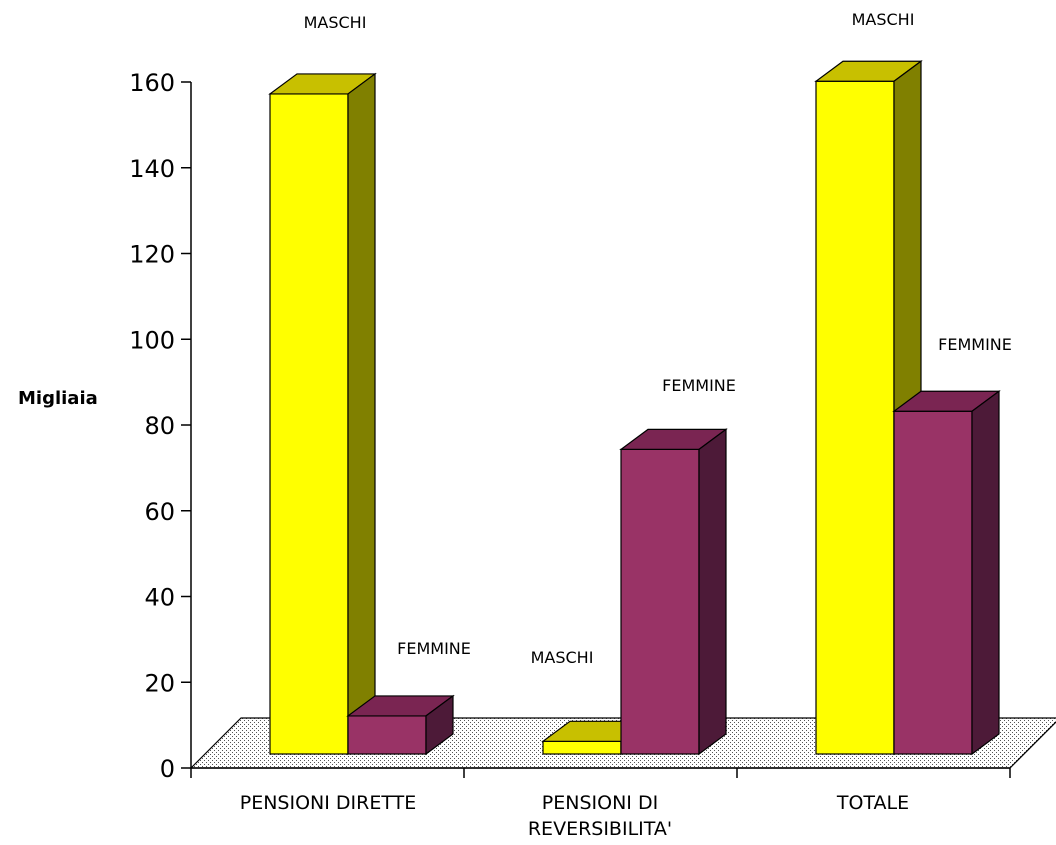  What do you see at coordinates (152, 169) in the screenshot?
I see `y-tick-label: 140` at bounding box center [152, 169].